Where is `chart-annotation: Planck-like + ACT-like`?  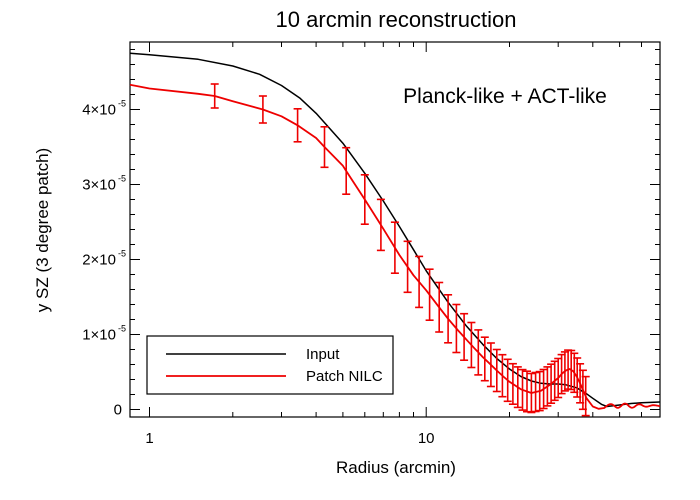
chart-annotation: Planck-like + ACT-like is located at coordinates (505, 96).